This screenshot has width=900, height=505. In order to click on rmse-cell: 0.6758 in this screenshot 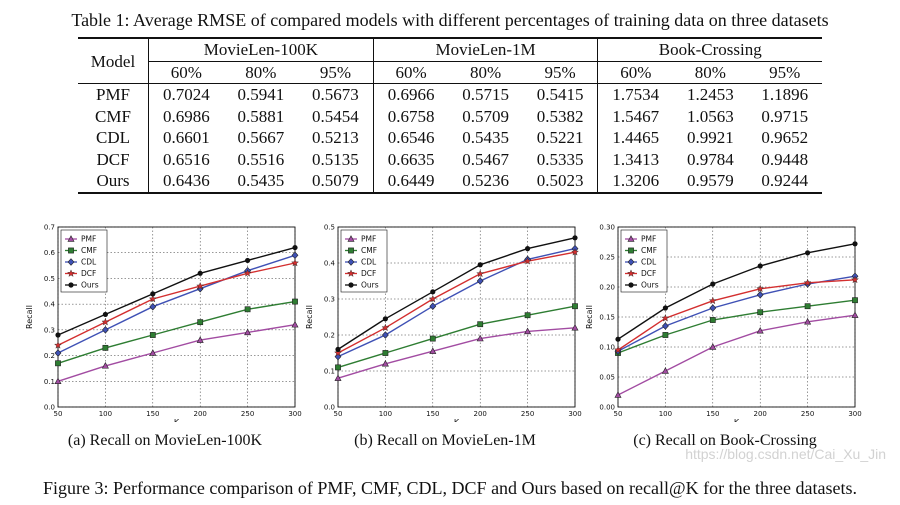, I will do `click(410, 116)`.